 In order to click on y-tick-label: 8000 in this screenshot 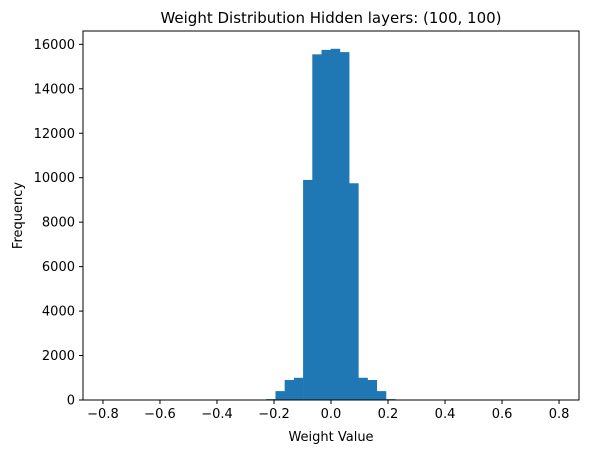, I will do `click(58, 223)`.